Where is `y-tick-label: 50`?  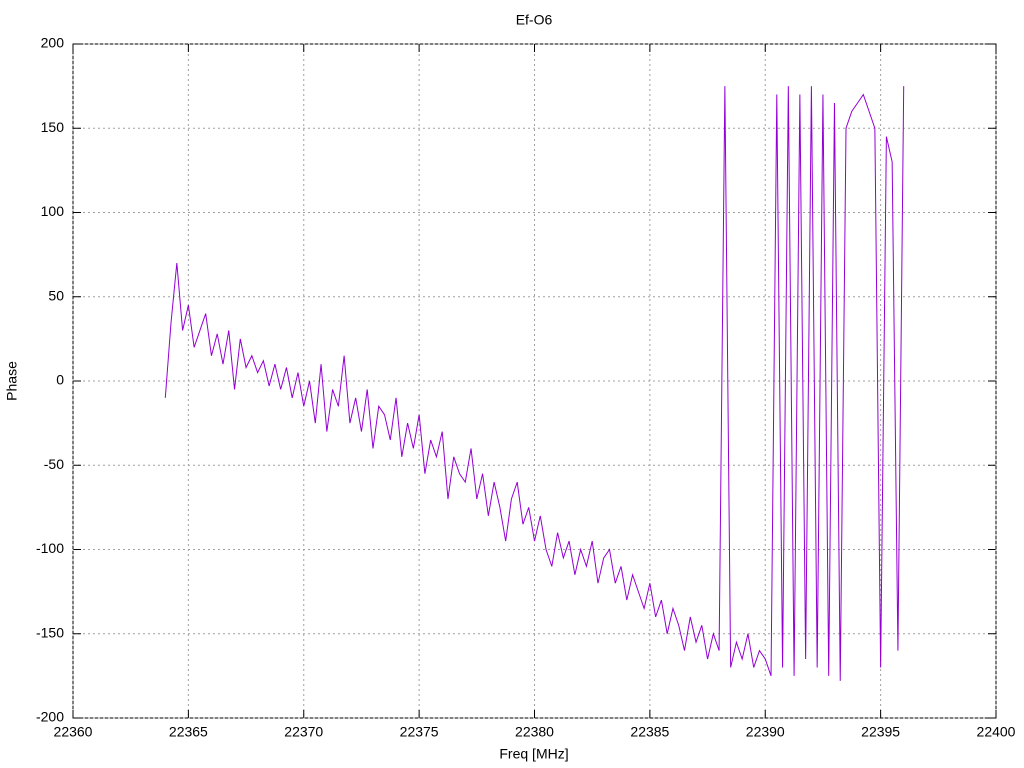 y-tick-label: 50 is located at coordinates (56, 295).